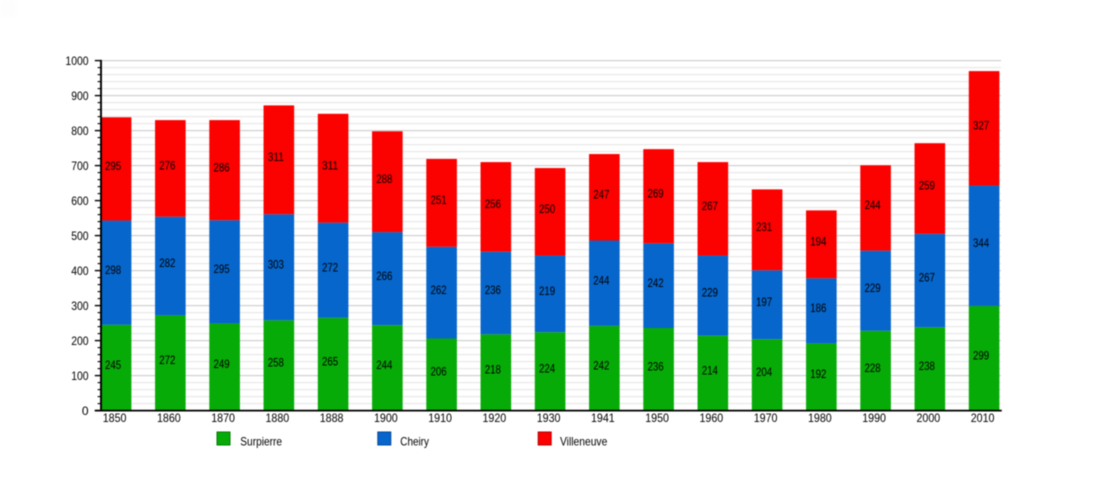 The height and width of the screenshot is (500, 1100). Describe the element at coordinates (927, 186) in the screenshot. I see `svg-text: 259` at that location.